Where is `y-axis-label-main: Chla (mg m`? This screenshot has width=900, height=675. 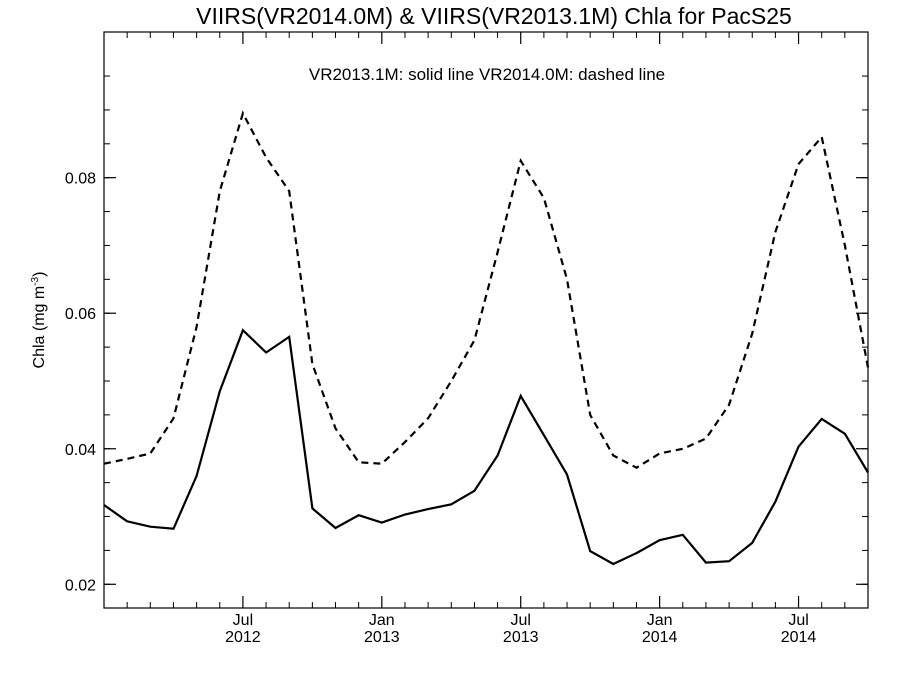
y-axis-label-main: Chla (mg m is located at coordinates (39, 327).